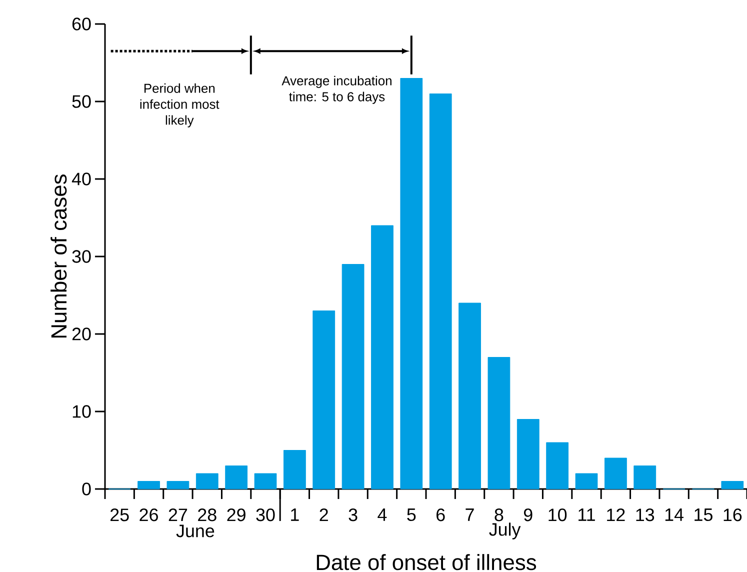 The height and width of the screenshot is (572, 747). Describe the element at coordinates (505, 531) in the screenshot. I see `text: July` at that location.